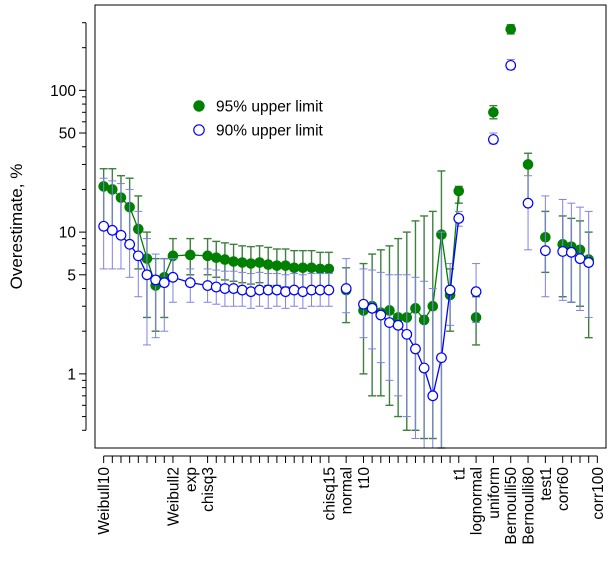 Image resolution: width=610 pixels, height=567 pixels. Describe the element at coordinates (258, 119) in the screenshot. I see `legend: 95% upper limit 90% upper limit` at that location.